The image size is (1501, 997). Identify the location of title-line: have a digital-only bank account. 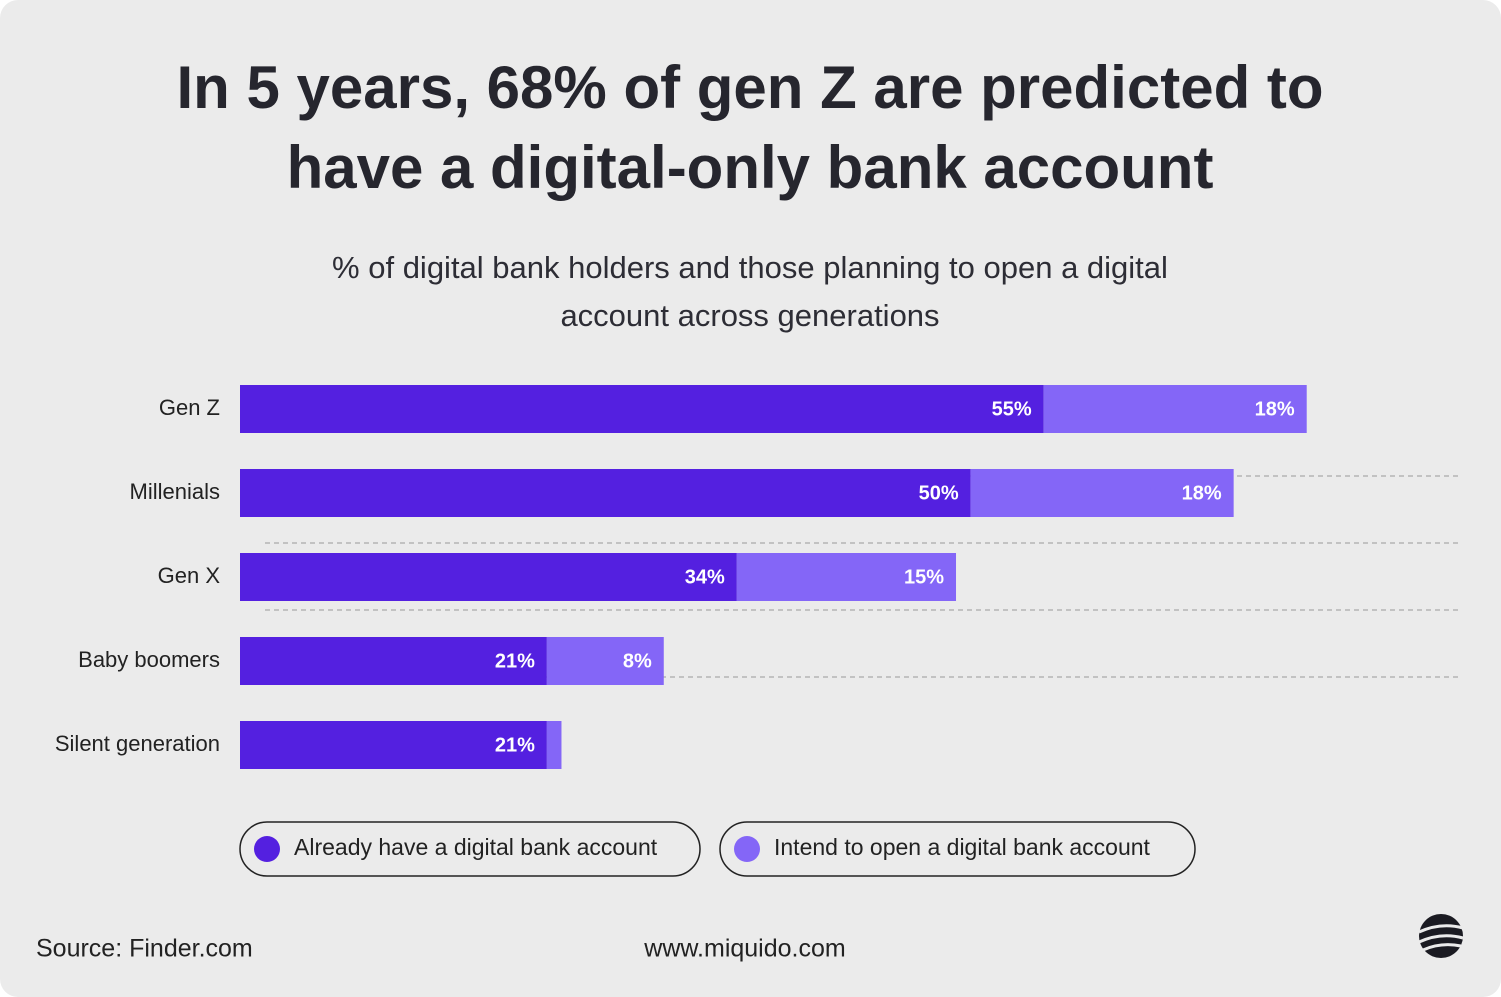
(750, 167).